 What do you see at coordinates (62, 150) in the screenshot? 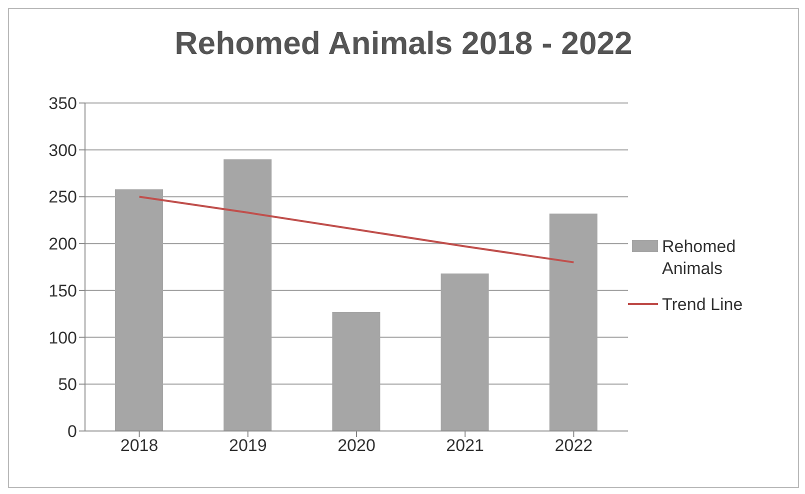
I see `y-tick-label: 300` at bounding box center [62, 150].